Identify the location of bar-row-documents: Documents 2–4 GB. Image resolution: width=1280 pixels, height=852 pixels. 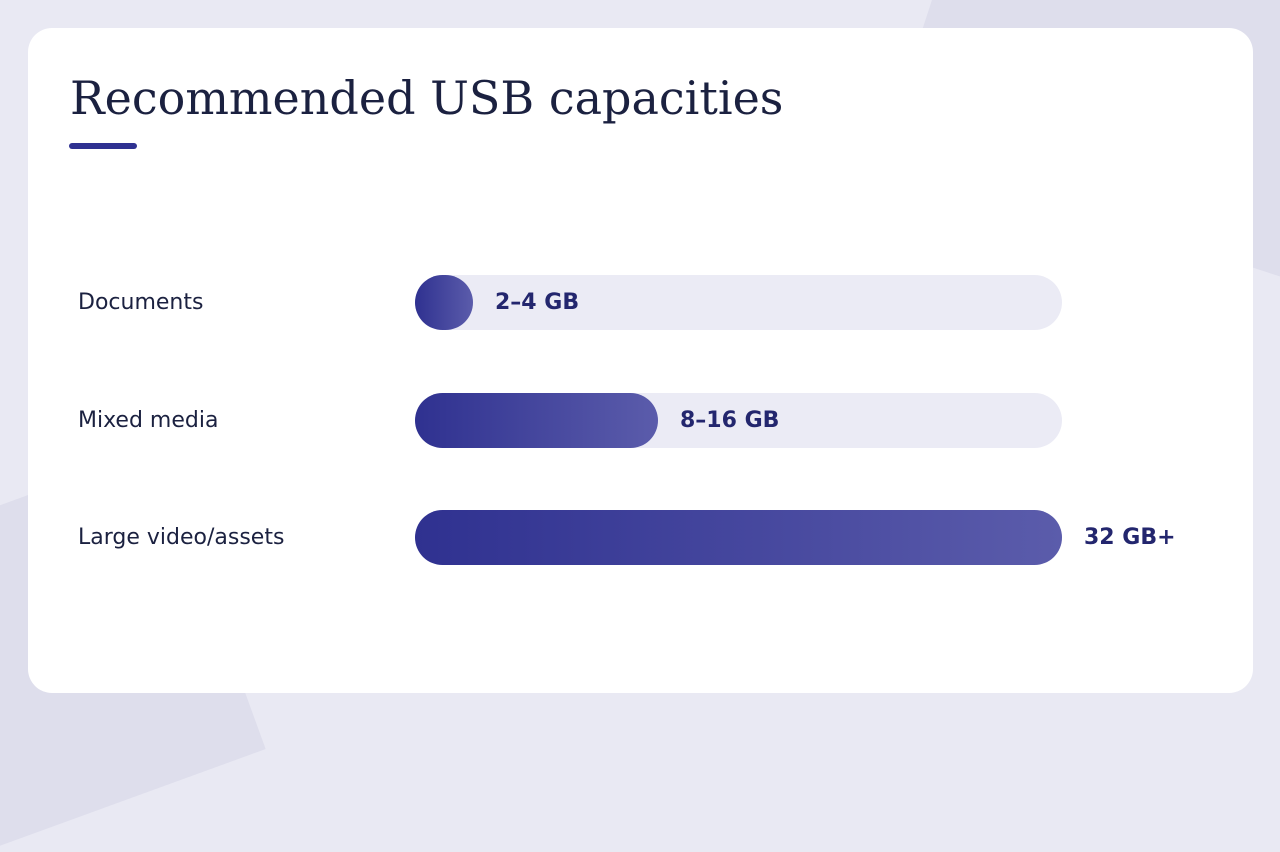
(640, 303).